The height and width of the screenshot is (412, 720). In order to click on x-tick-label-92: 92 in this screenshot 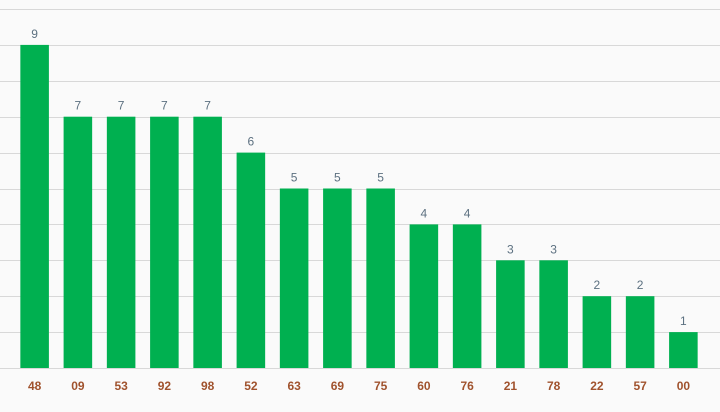, I will do `click(165, 386)`.